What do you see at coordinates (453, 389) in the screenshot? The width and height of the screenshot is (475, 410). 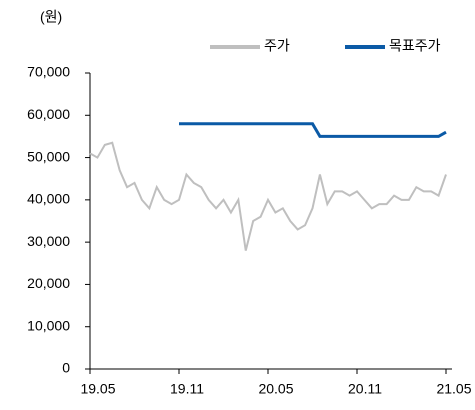 I see `x-tick-label: 21.05` at bounding box center [453, 389].